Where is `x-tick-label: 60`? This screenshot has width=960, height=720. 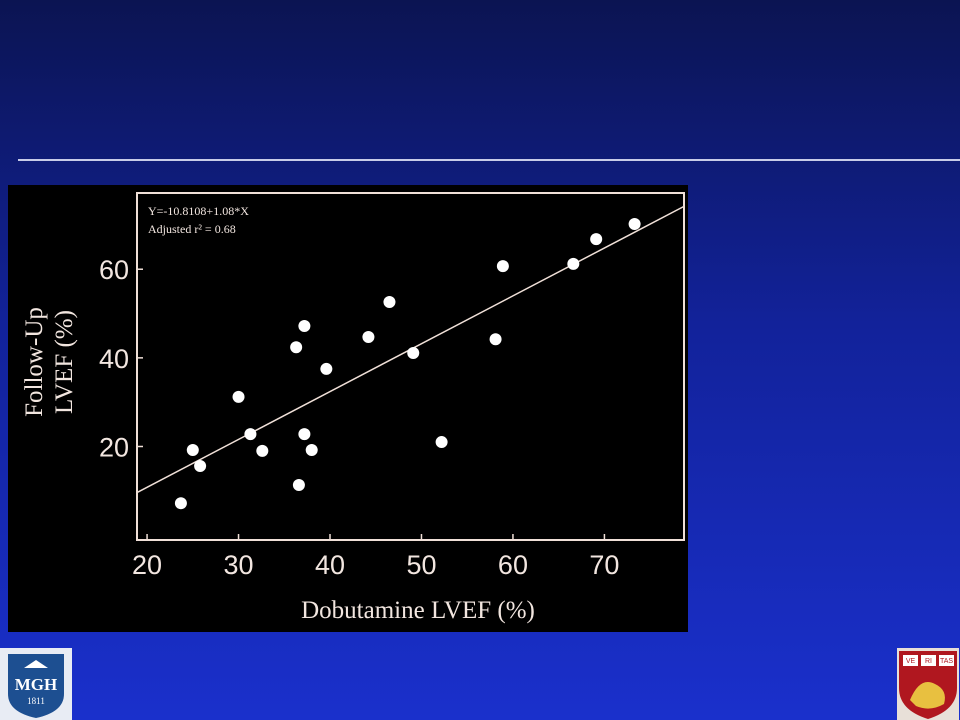
x-tick-label: 60 is located at coordinates (513, 565).